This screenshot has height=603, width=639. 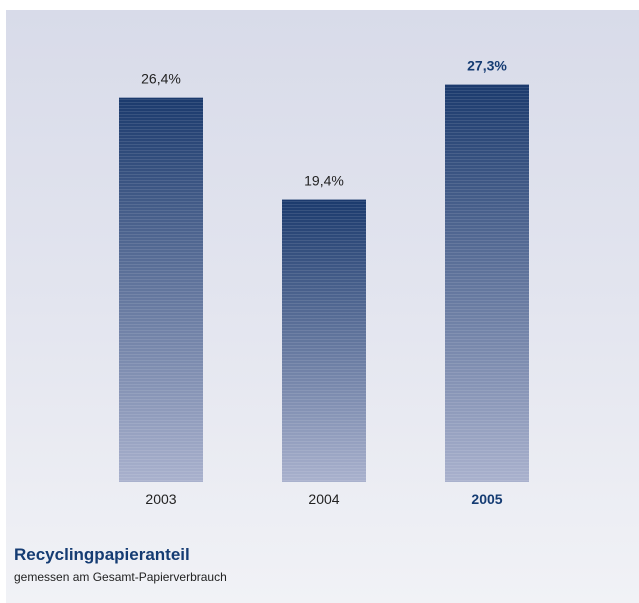 What do you see at coordinates (102, 554) in the screenshot?
I see `chart-title: Recyclingpapieranteil` at bounding box center [102, 554].